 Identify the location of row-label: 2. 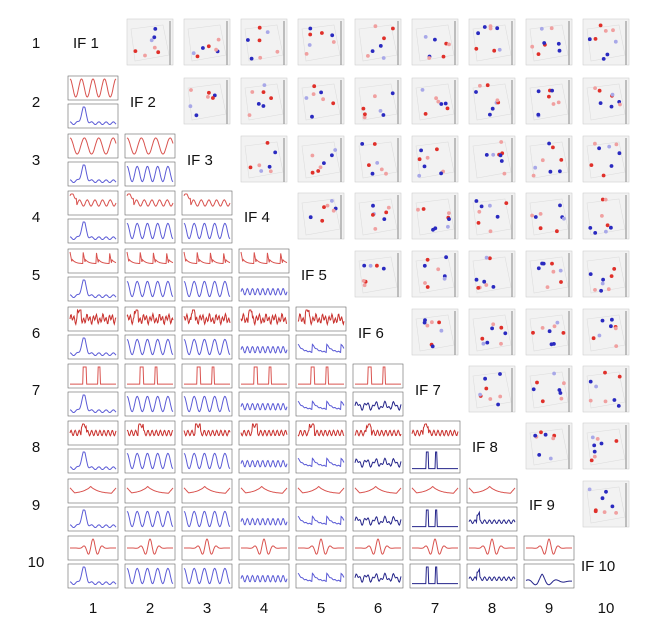
(36, 102).